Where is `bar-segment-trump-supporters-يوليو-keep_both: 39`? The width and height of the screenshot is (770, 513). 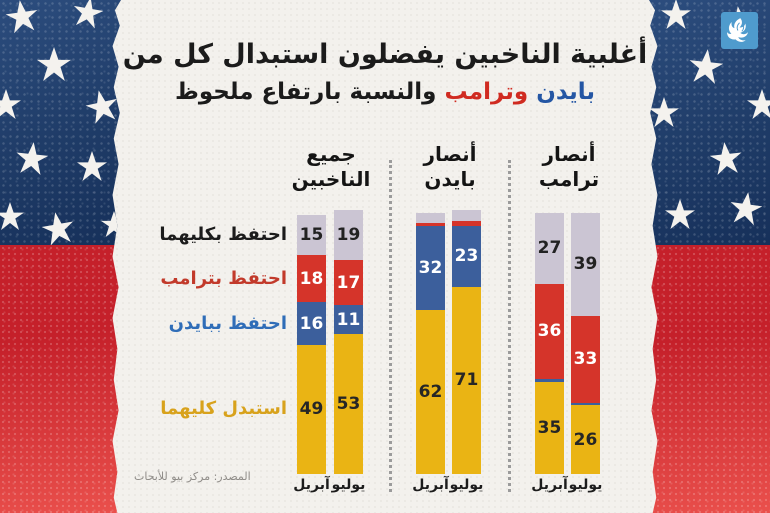 bar-segment-trump-supporters-يوليو-keep_both: 39 is located at coordinates (585, 264).